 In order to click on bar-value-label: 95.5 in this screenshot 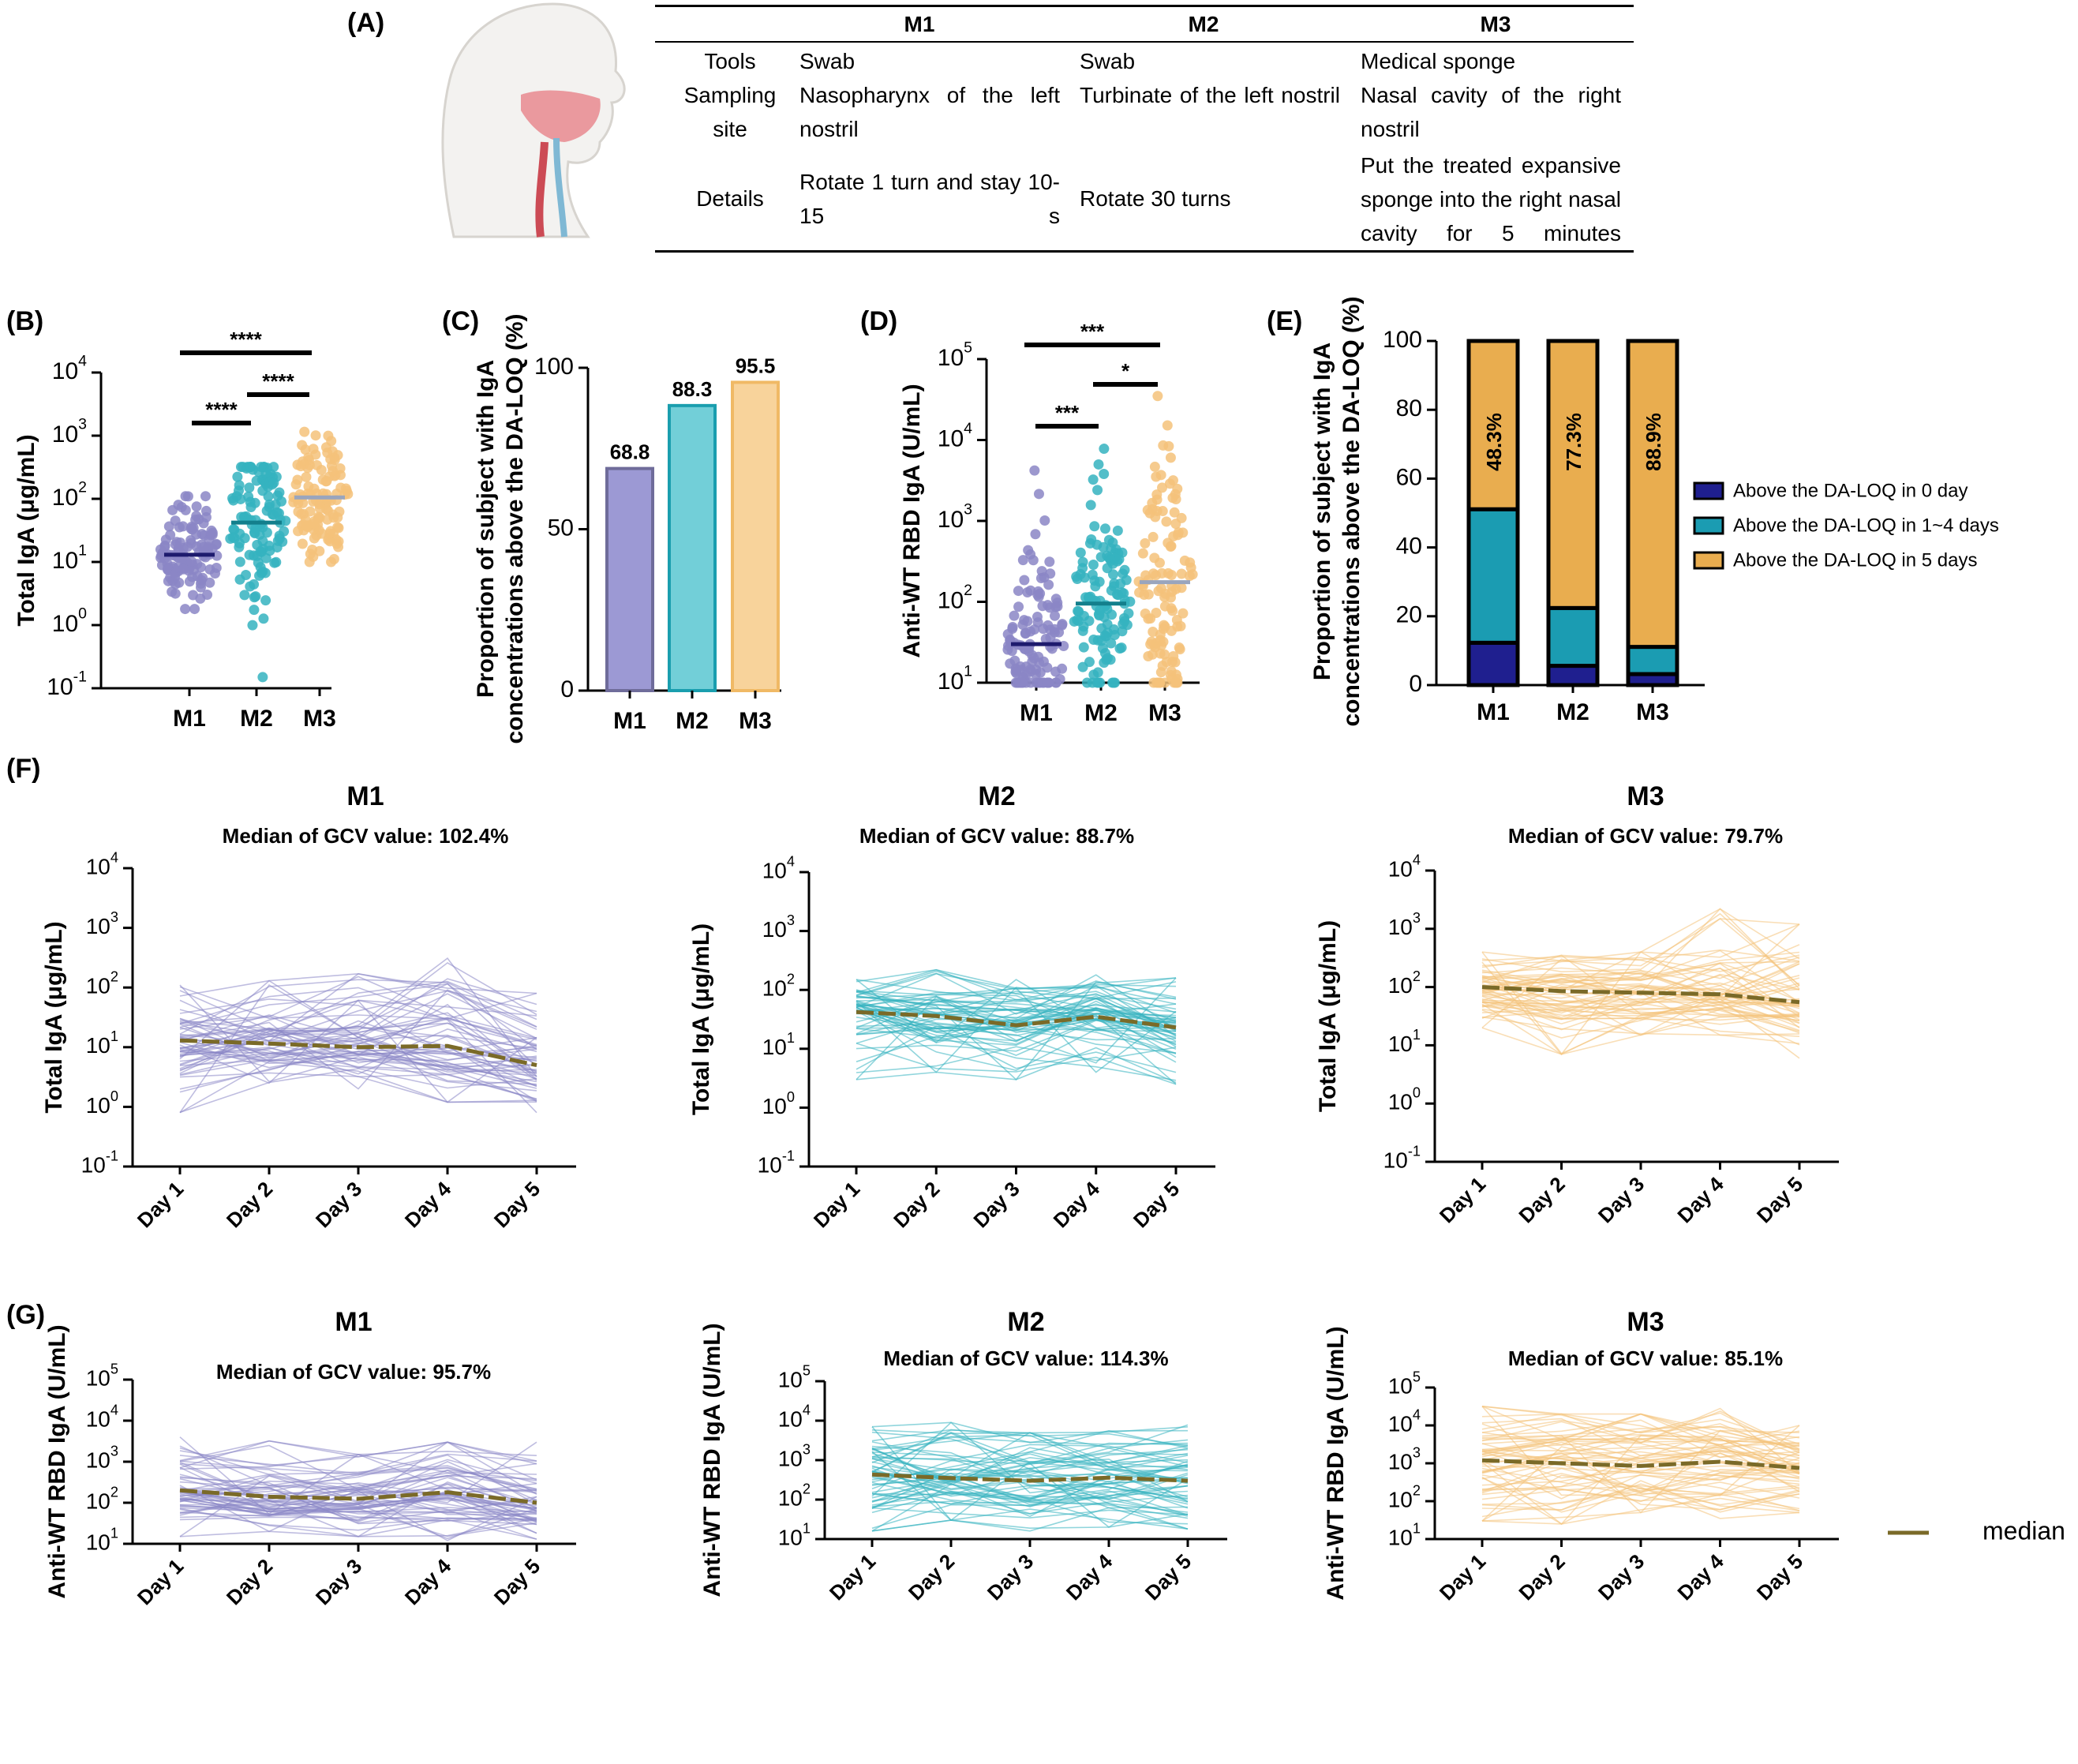, I will do `click(756, 365)`.